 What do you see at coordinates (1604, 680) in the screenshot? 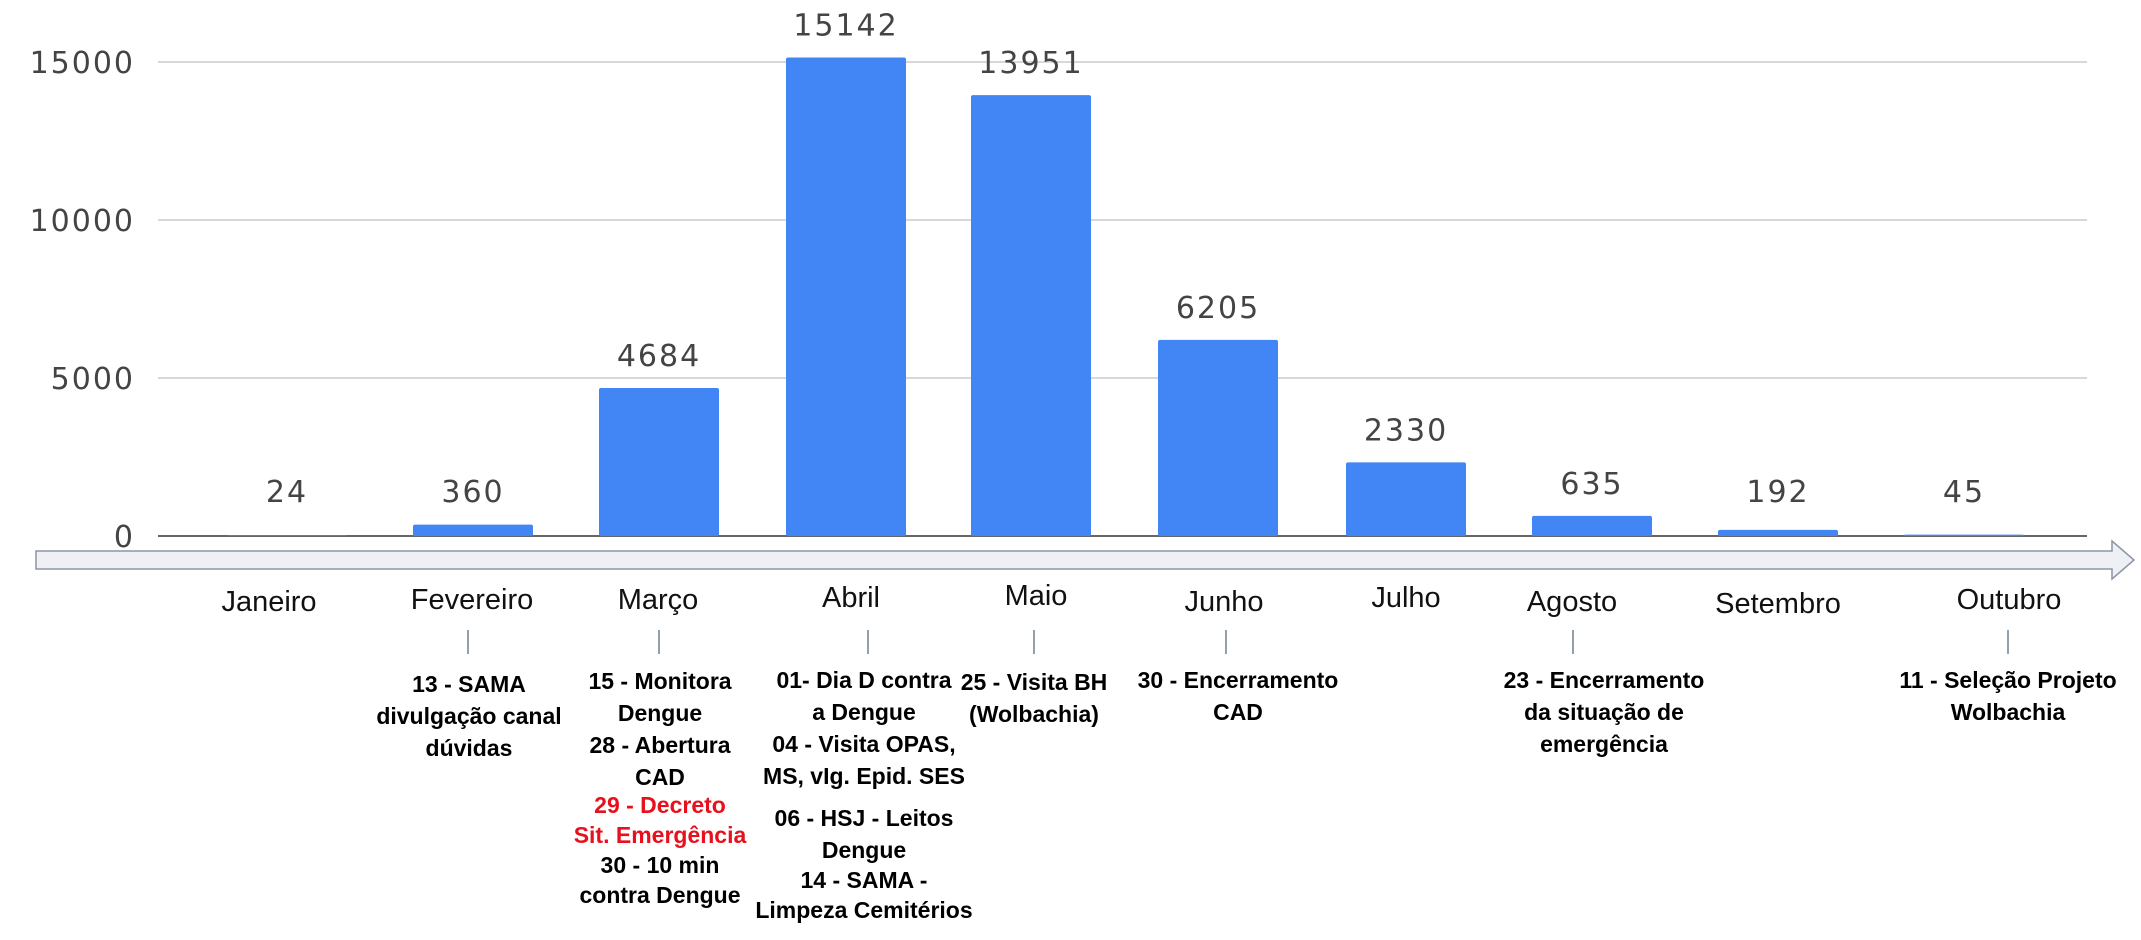
I see `event-line: 23 - Encerramento` at bounding box center [1604, 680].